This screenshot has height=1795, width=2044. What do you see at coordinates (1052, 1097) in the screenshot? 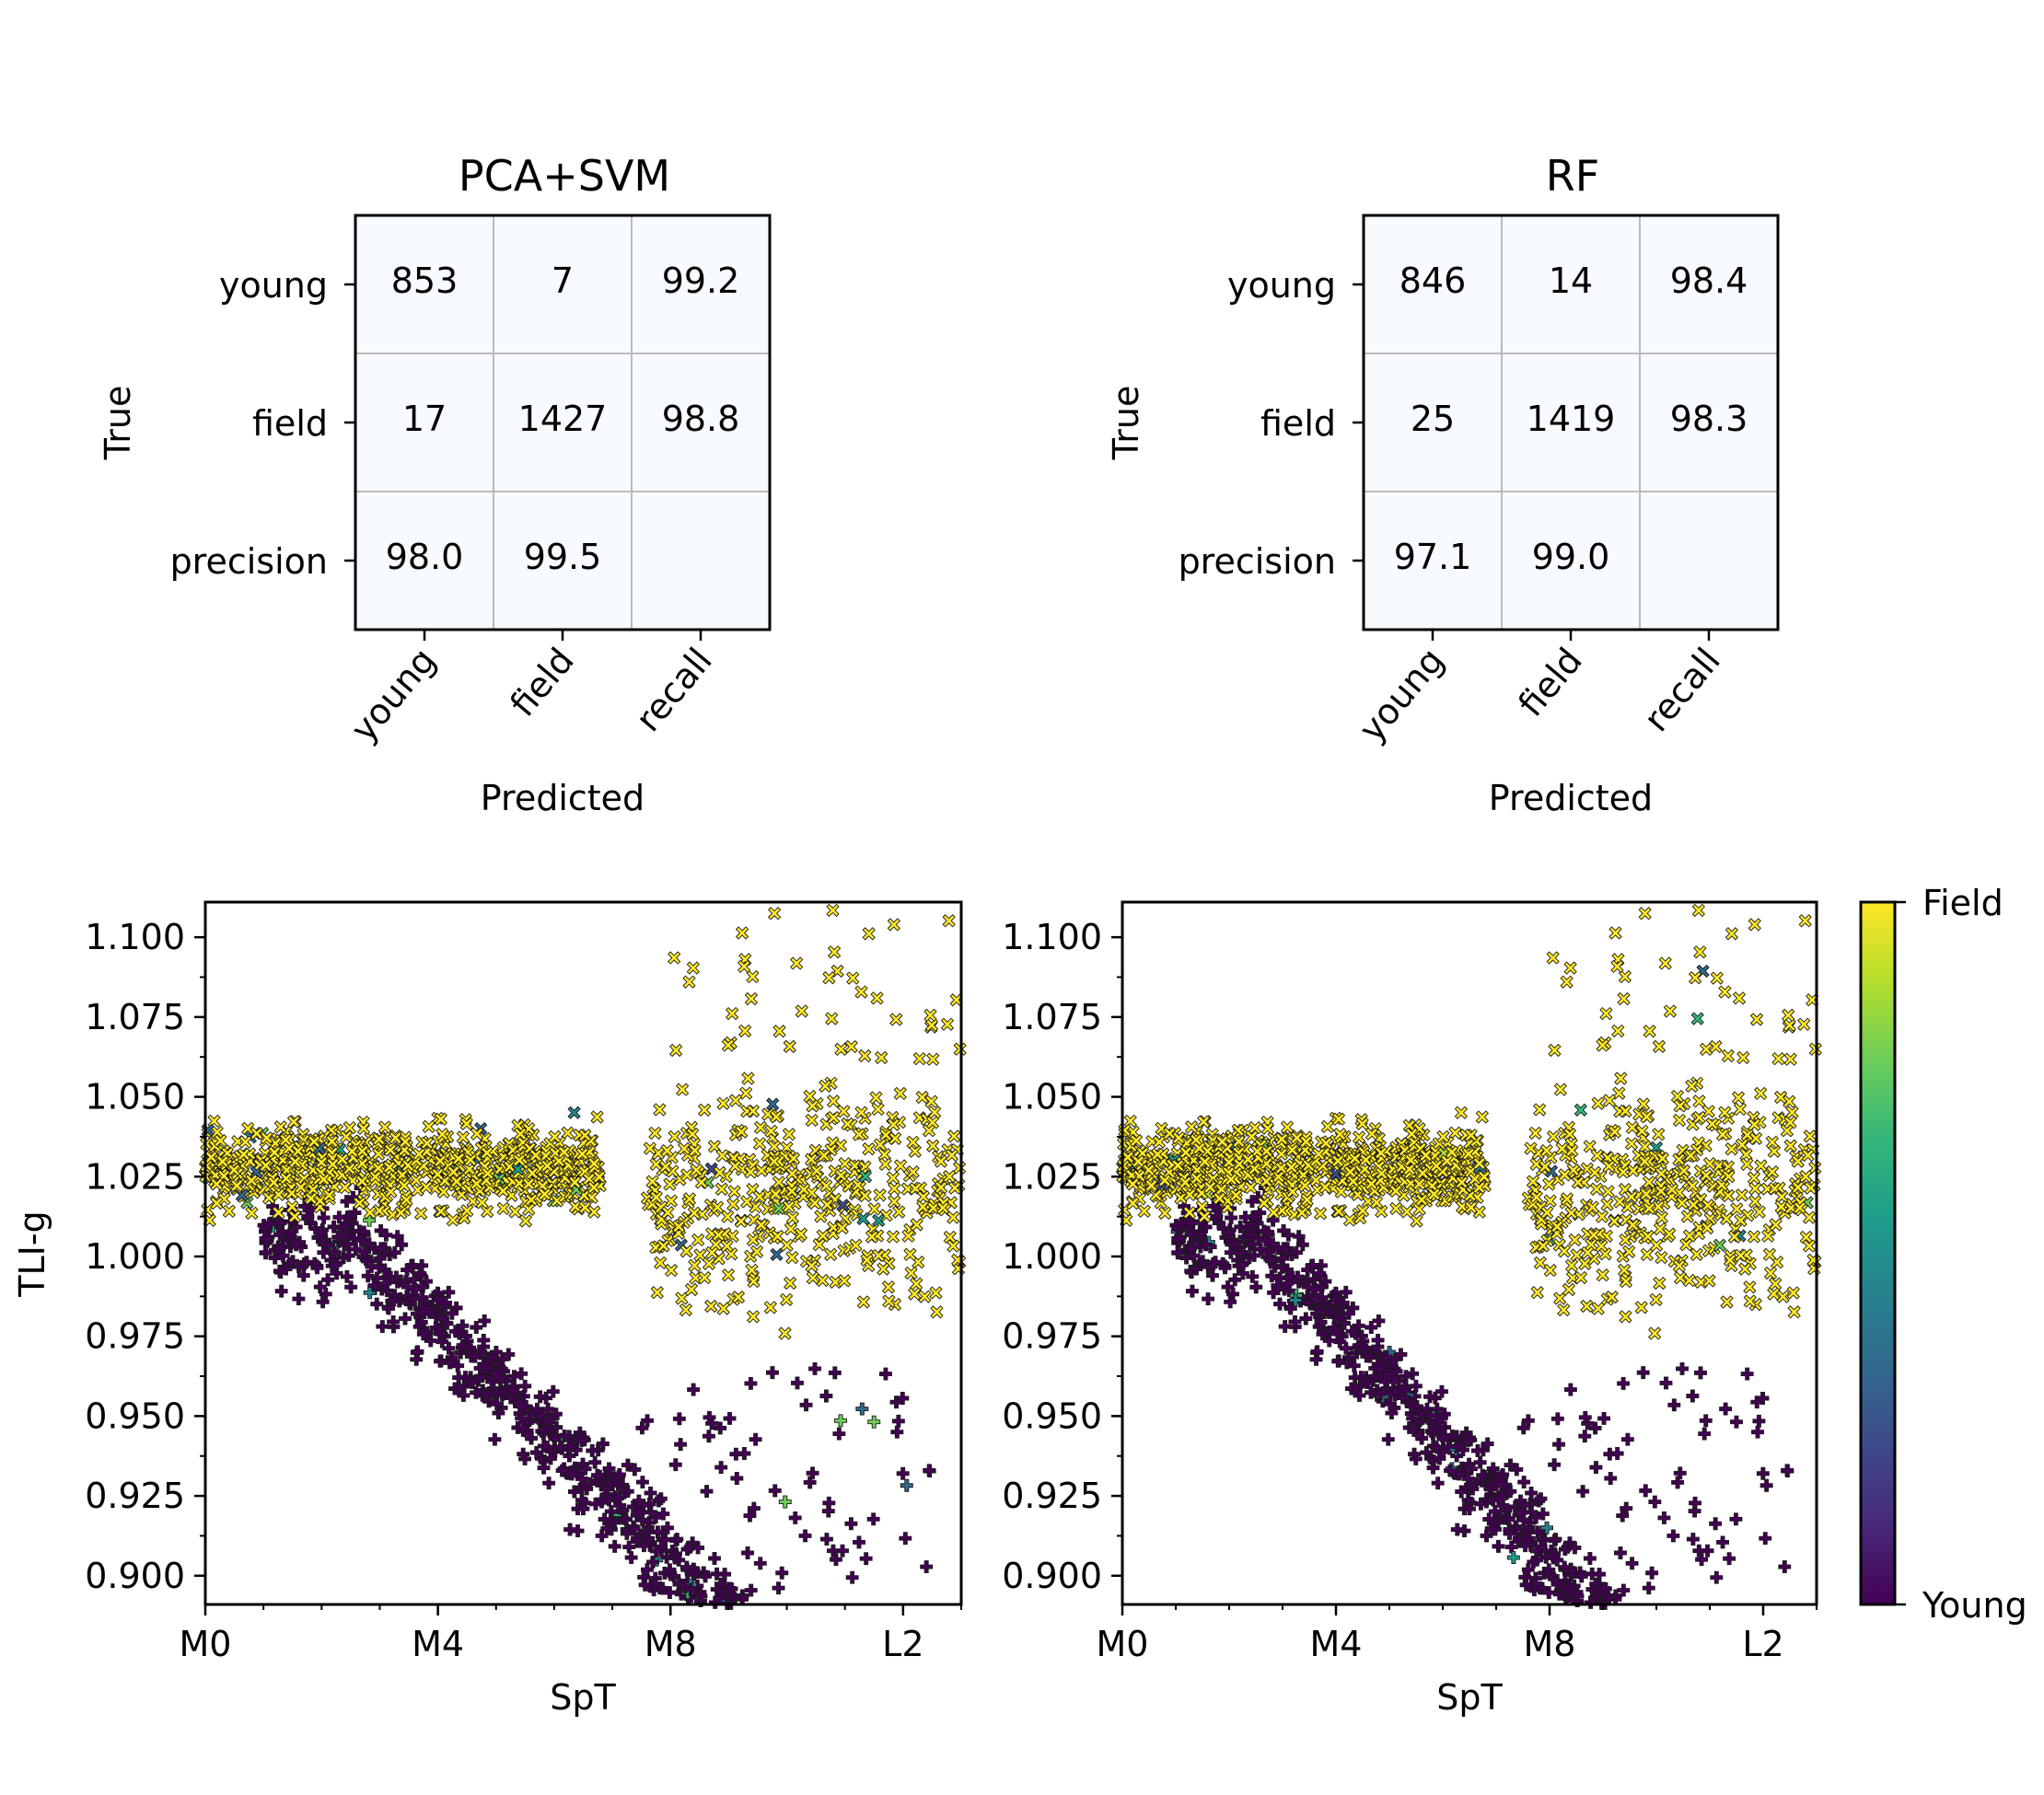
I see `y-tick-label: 1.050` at bounding box center [1052, 1097].